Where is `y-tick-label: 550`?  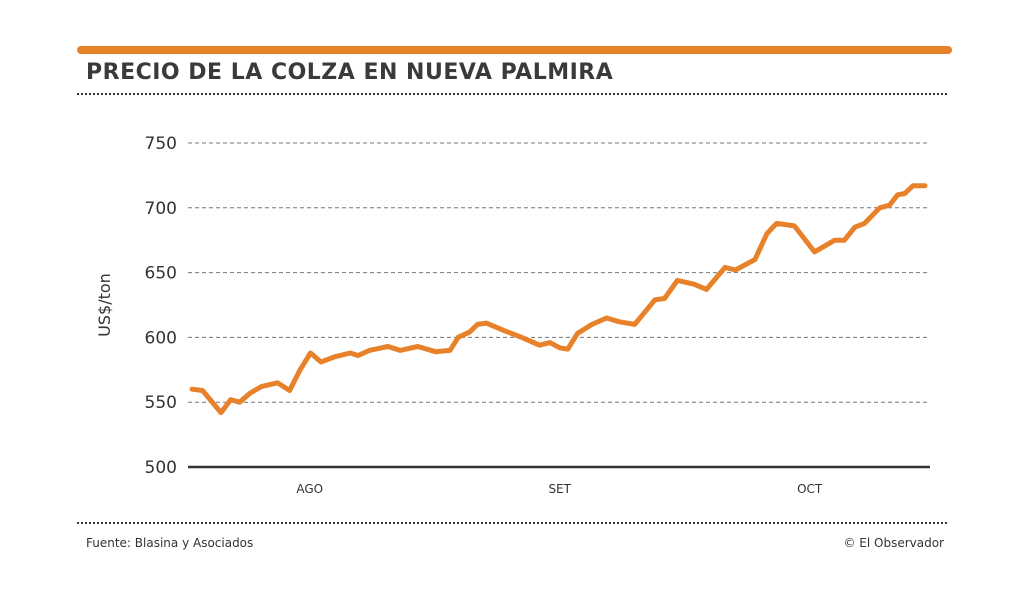 y-tick-label: 550 is located at coordinates (161, 403).